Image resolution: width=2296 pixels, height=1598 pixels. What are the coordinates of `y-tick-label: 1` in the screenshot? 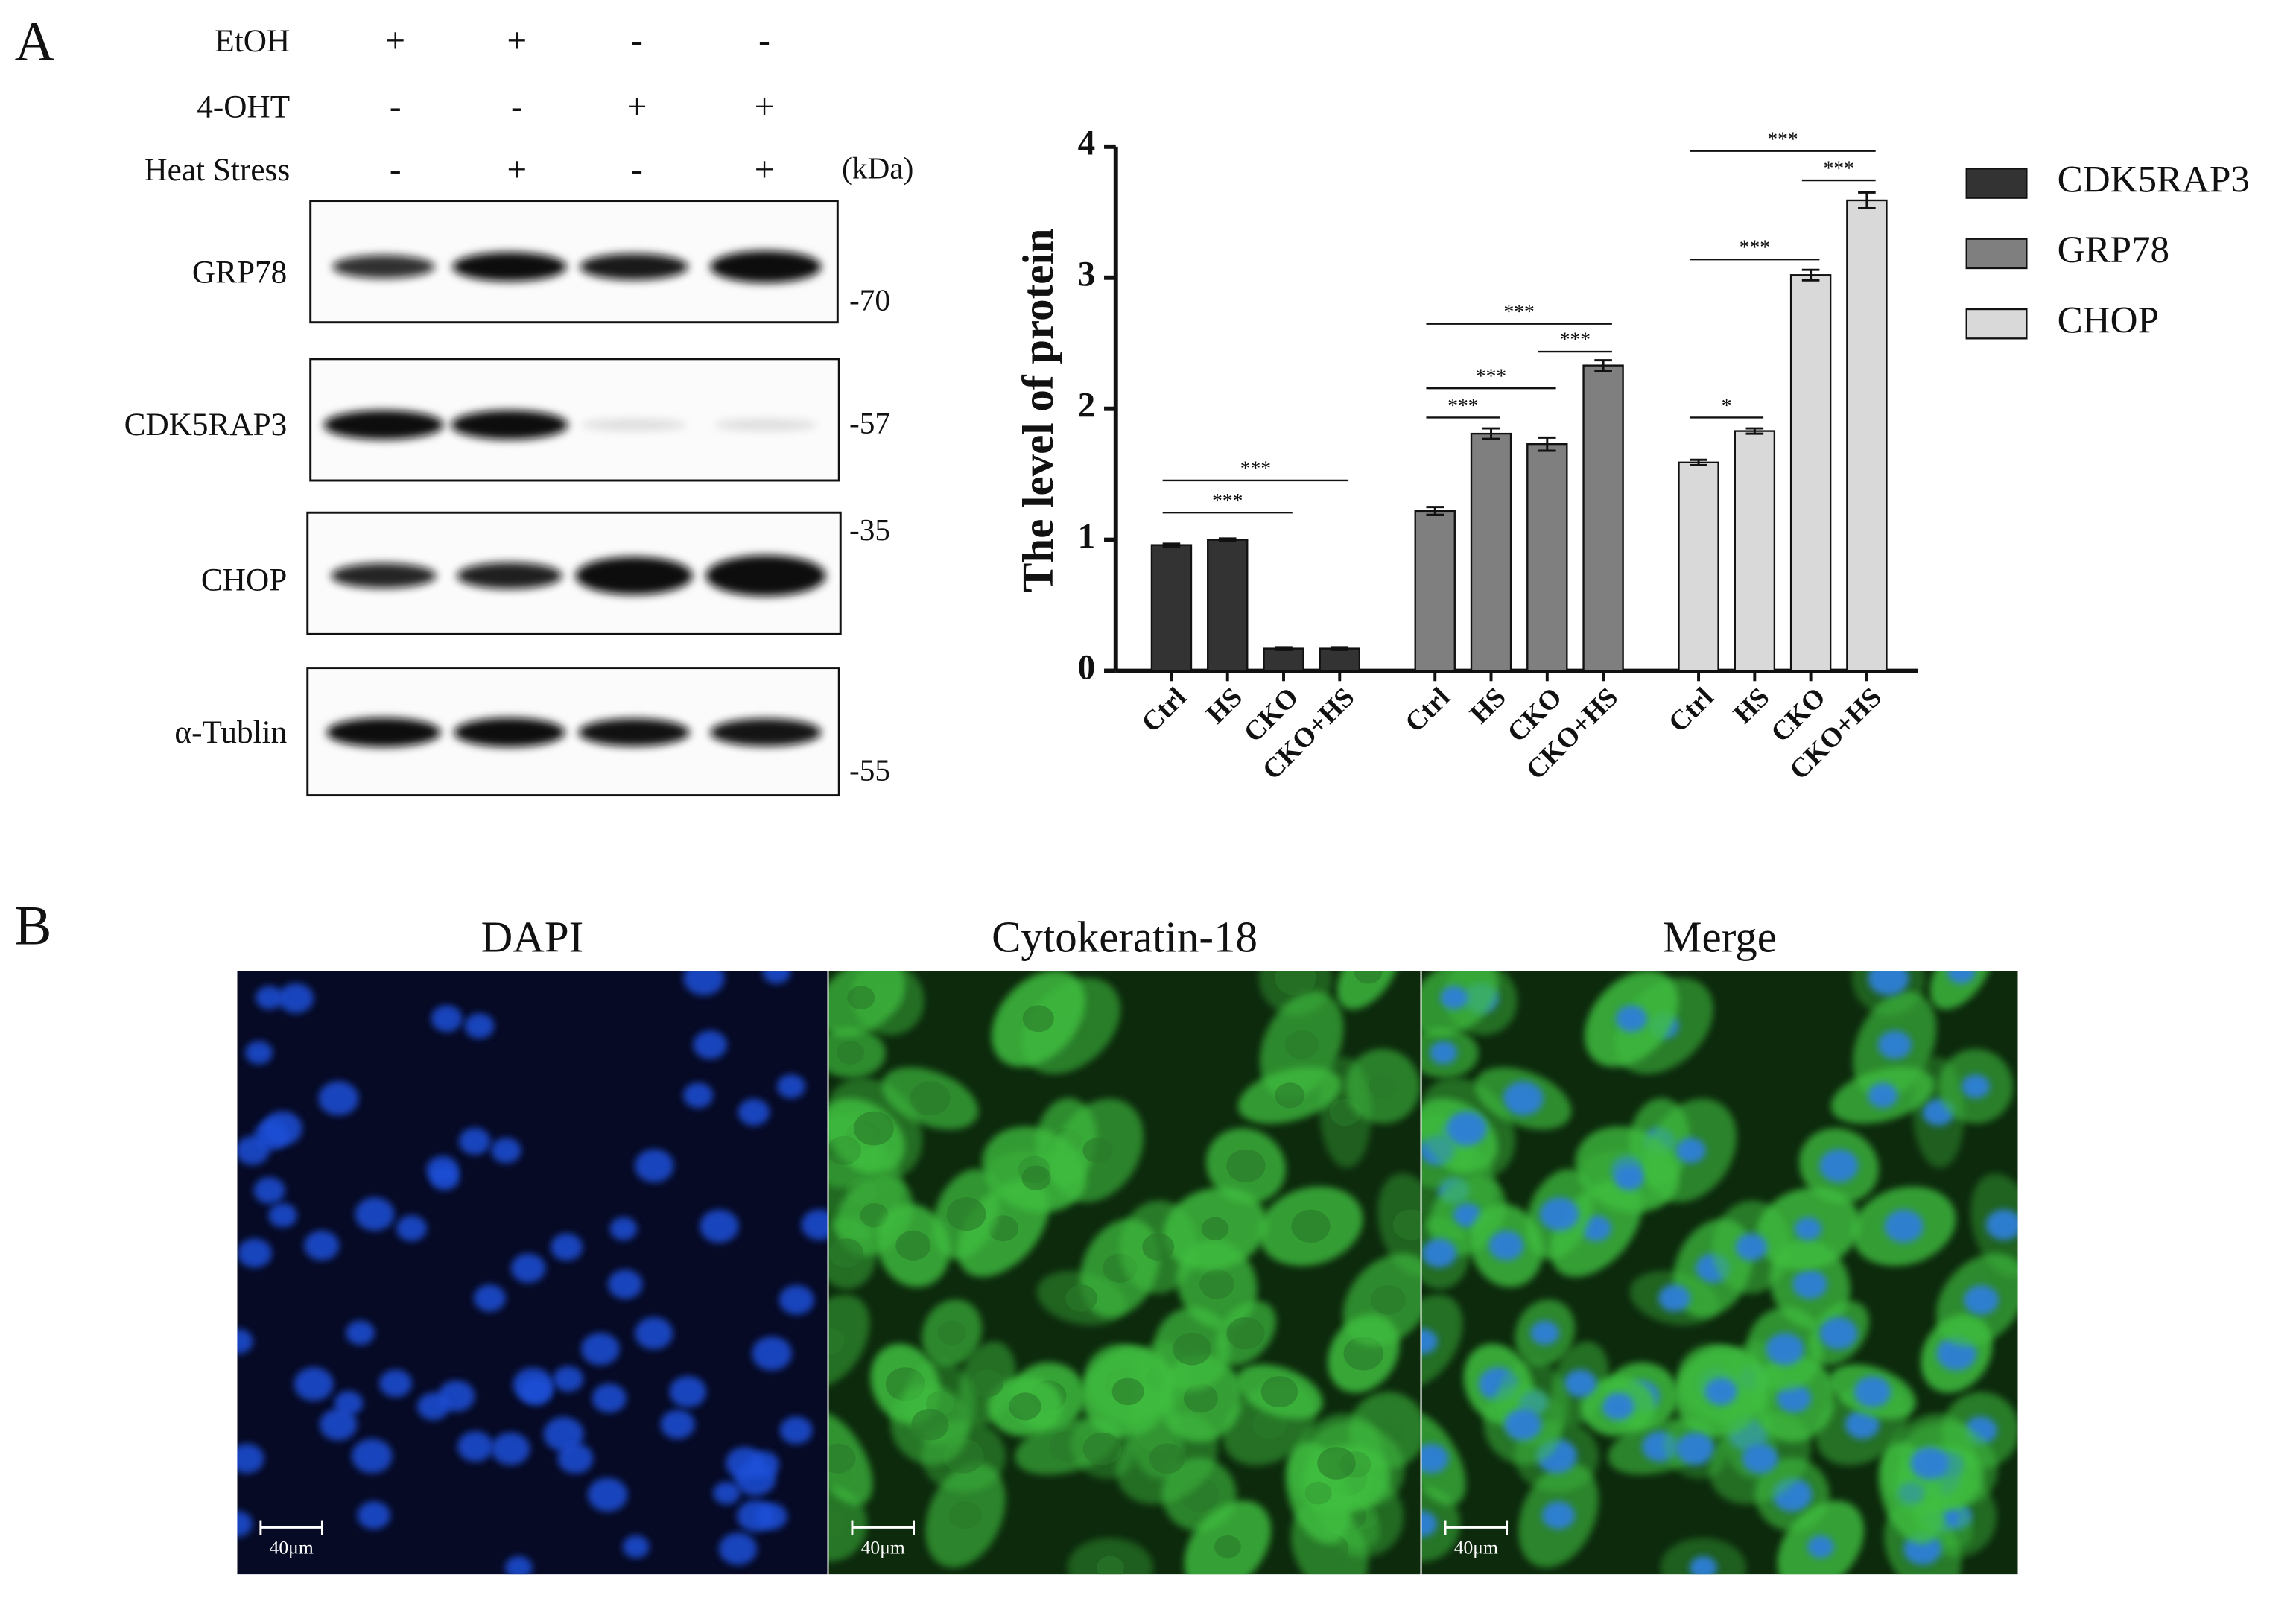 It's located at (1087, 536).